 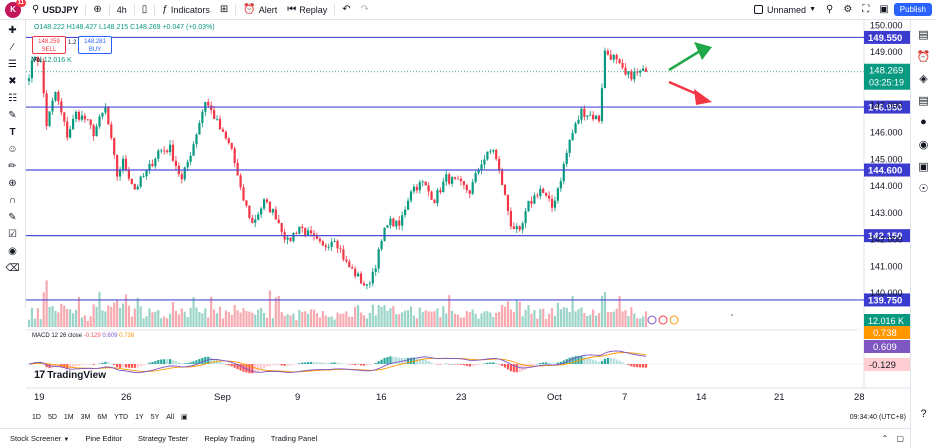 I want to click on timeframe-1m: 1M, so click(x=68, y=417).